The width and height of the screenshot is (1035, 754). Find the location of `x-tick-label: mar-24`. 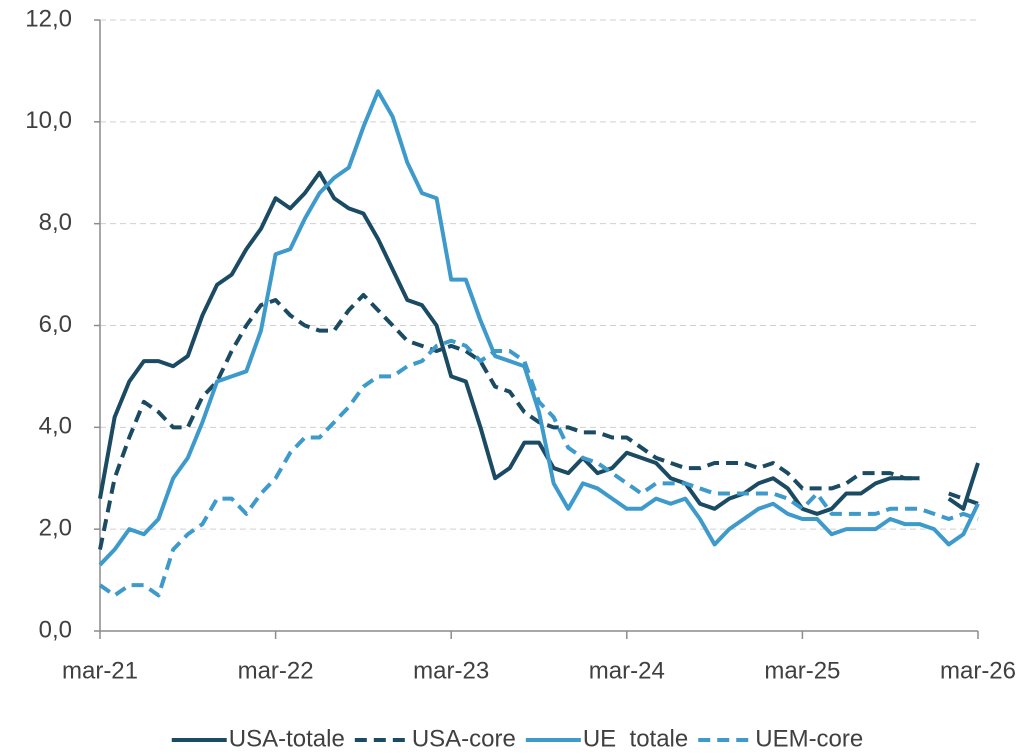

x-tick-label: mar-24 is located at coordinates (627, 670).